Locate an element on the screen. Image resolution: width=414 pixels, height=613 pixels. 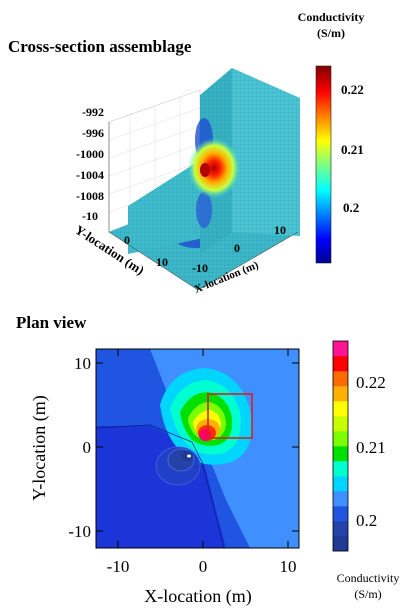
plan-colorbar-title-line1: Conductivity is located at coordinates (368, 578).